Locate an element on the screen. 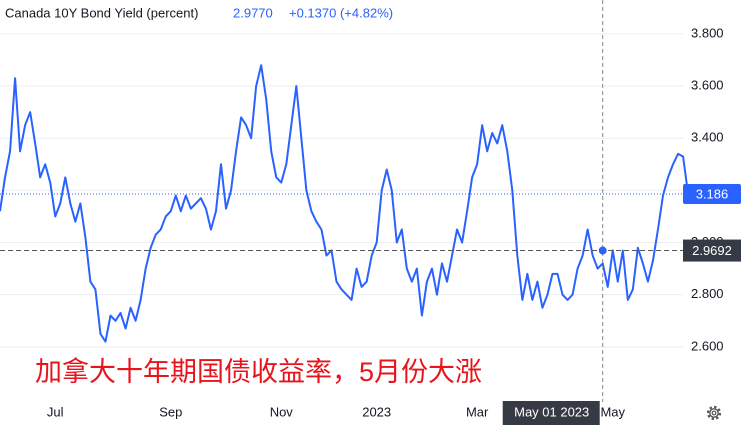  last-value-label: 3.186 is located at coordinates (712, 193).